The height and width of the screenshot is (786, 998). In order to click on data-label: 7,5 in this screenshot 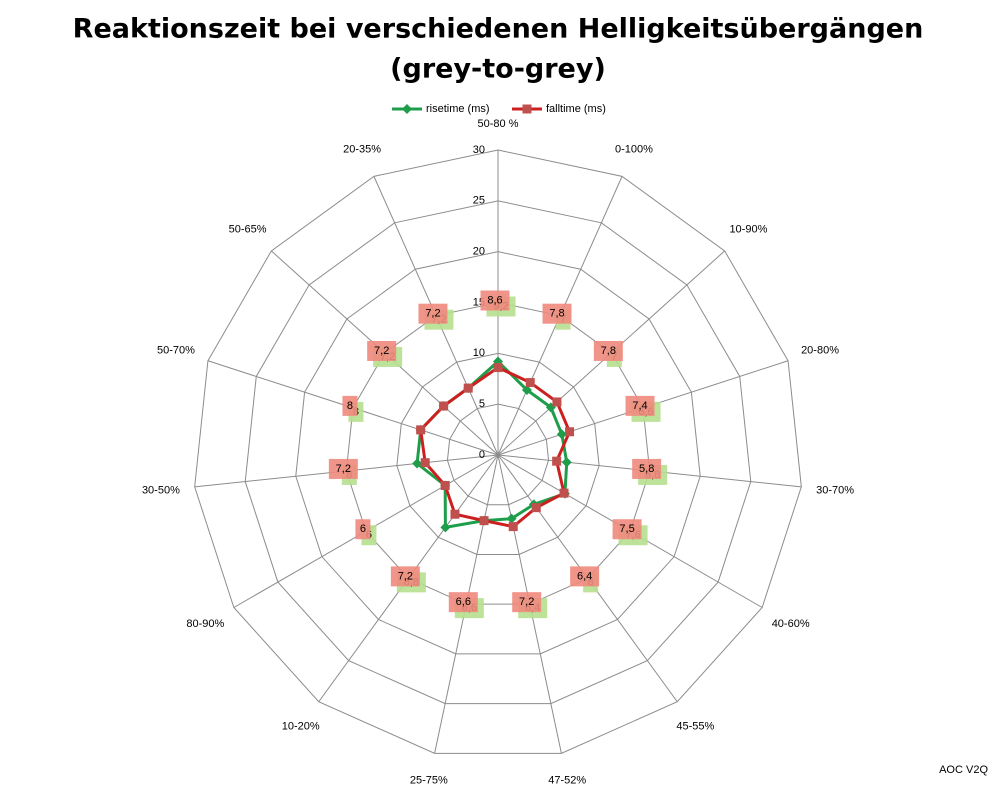, I will do `click(626, 529)`.